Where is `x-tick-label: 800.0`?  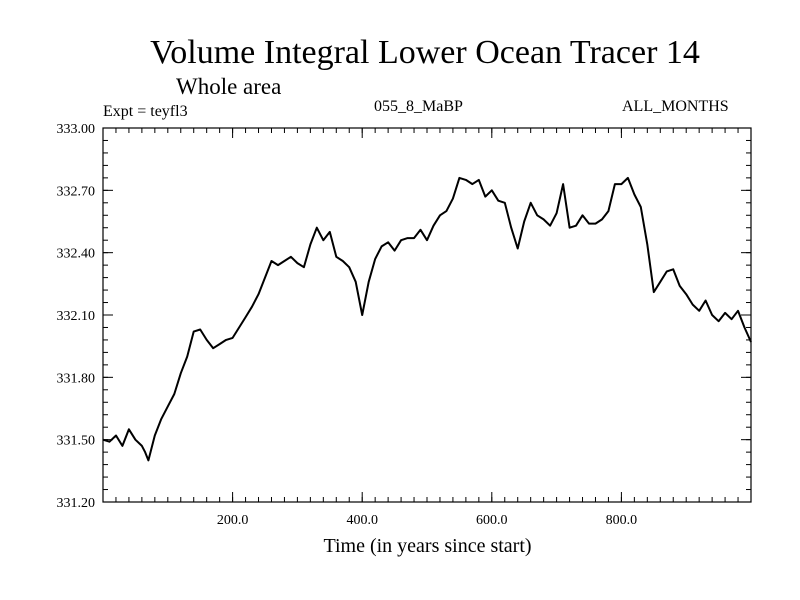 x-tick-label: 800.0 is located at coordinates (622, 520).